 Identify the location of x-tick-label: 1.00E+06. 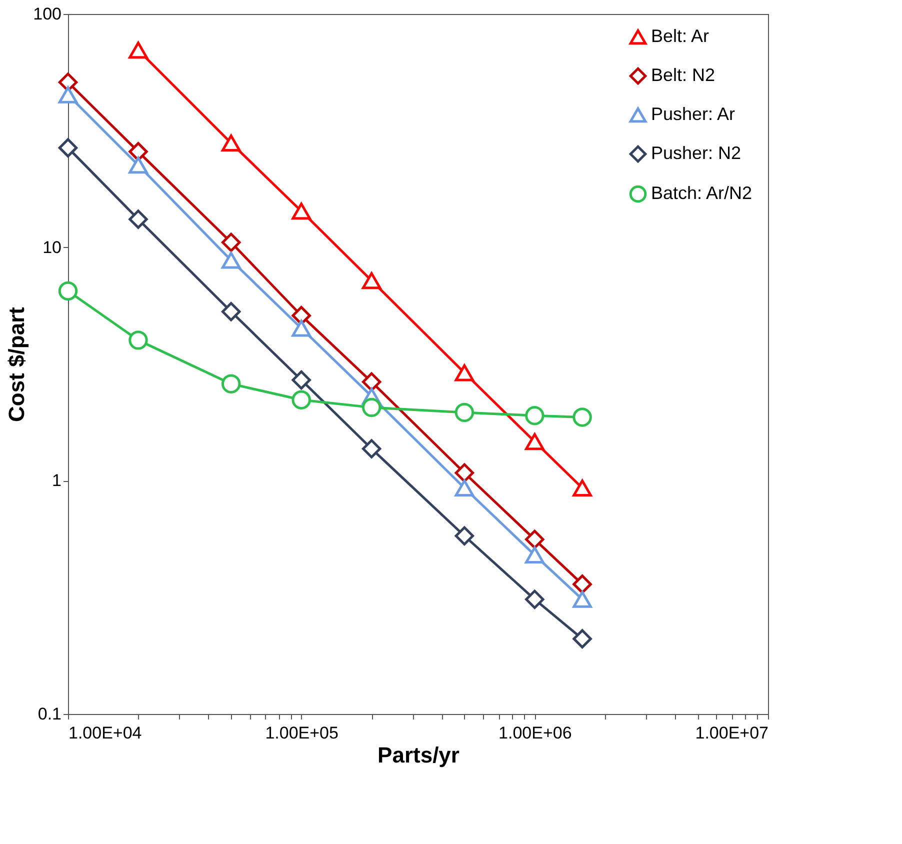
(535, 733).